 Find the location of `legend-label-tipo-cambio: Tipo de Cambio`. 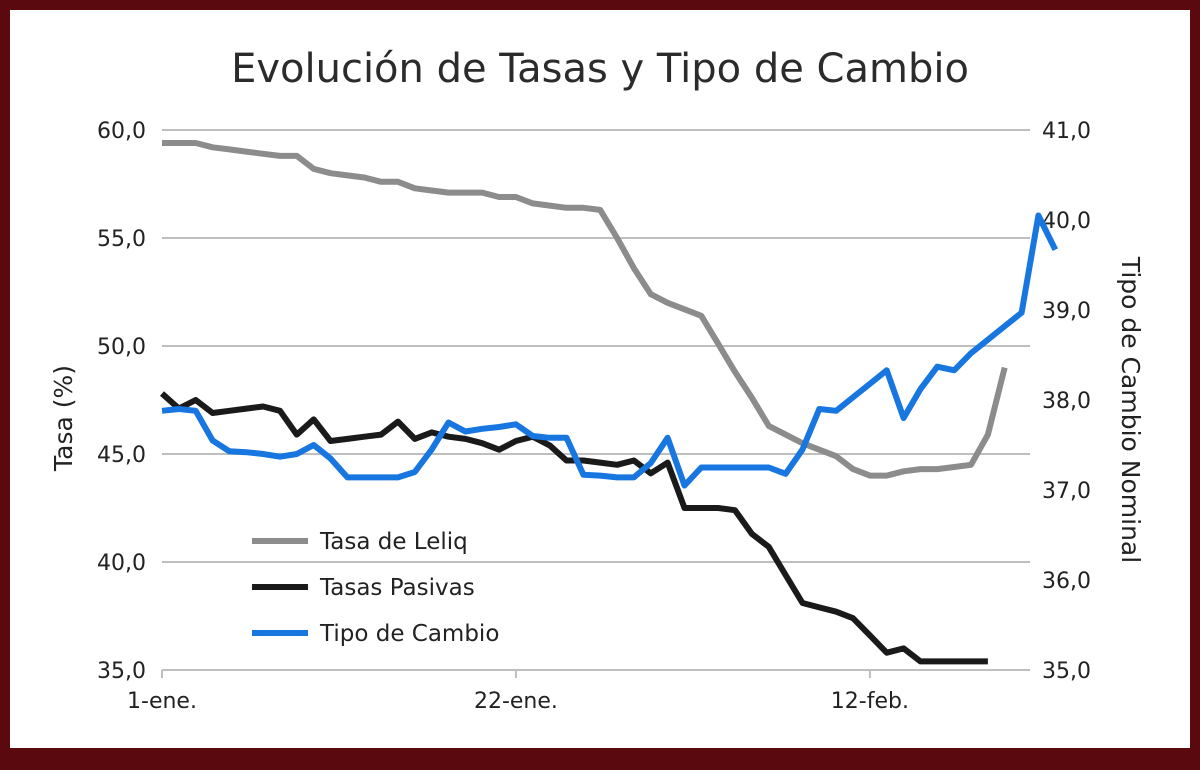

legend-label-tipo-cambio: Tipo de Cambio is located at coordinates (409, 634).